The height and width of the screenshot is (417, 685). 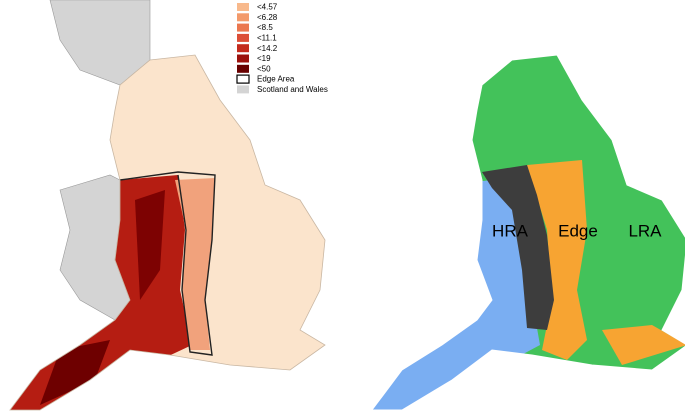 What do you see at coordinates (267, 38) in the screenshot?
I see `legend-label: <11.1` at bounding box center [267, 38].